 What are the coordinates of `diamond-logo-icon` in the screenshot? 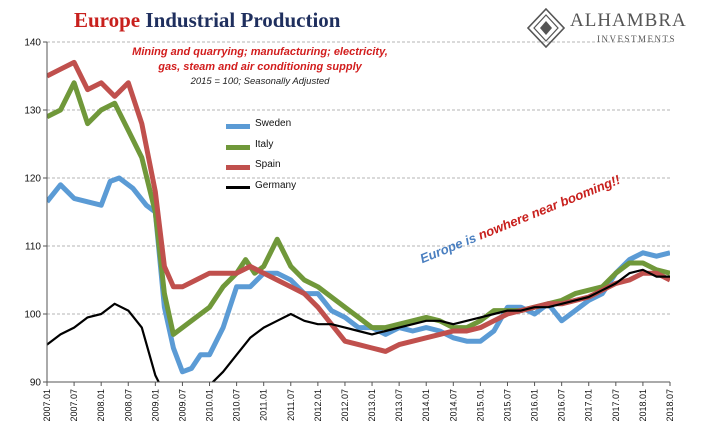 It's located at (546, 28).